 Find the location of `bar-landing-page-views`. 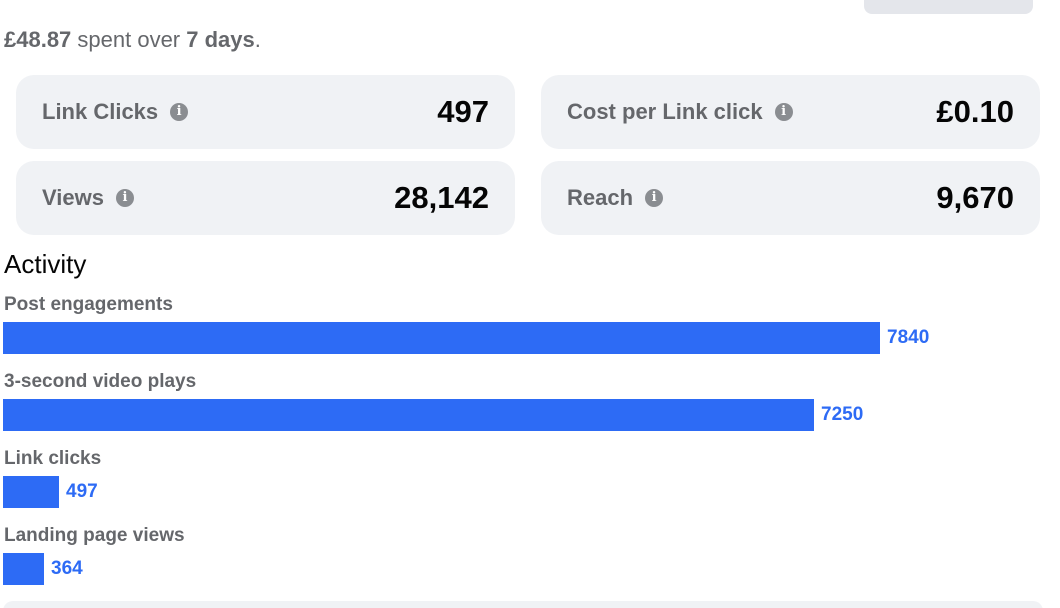

bar-landing-page-views is located at coordinates (23, 569).